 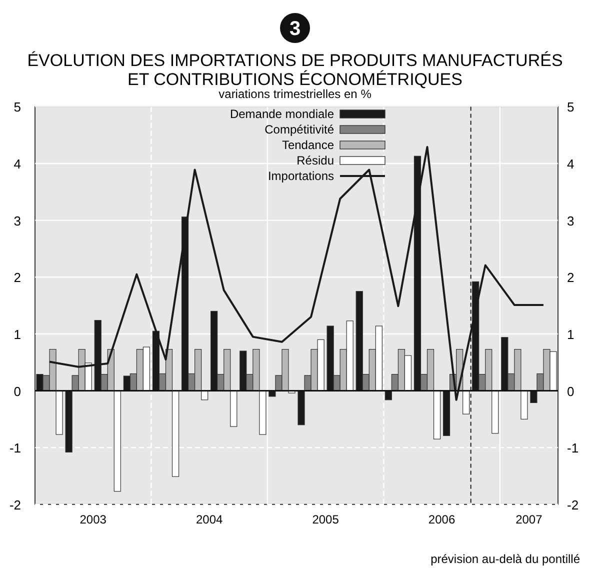 What do you see at coordinates (570, 164) in the screenshot?
I see `y2-tick-label: 4` at bounding box center [570, 164].